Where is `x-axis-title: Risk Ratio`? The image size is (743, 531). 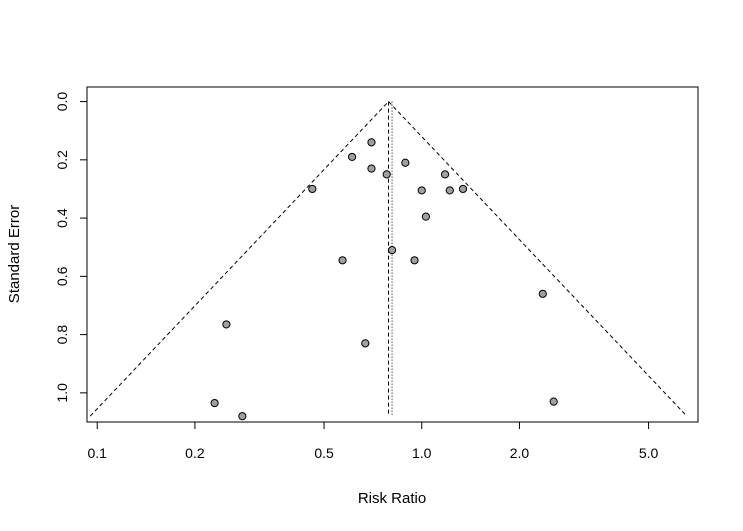
x-axis-title: Risk Ratio is located at coordinates (392, 498).